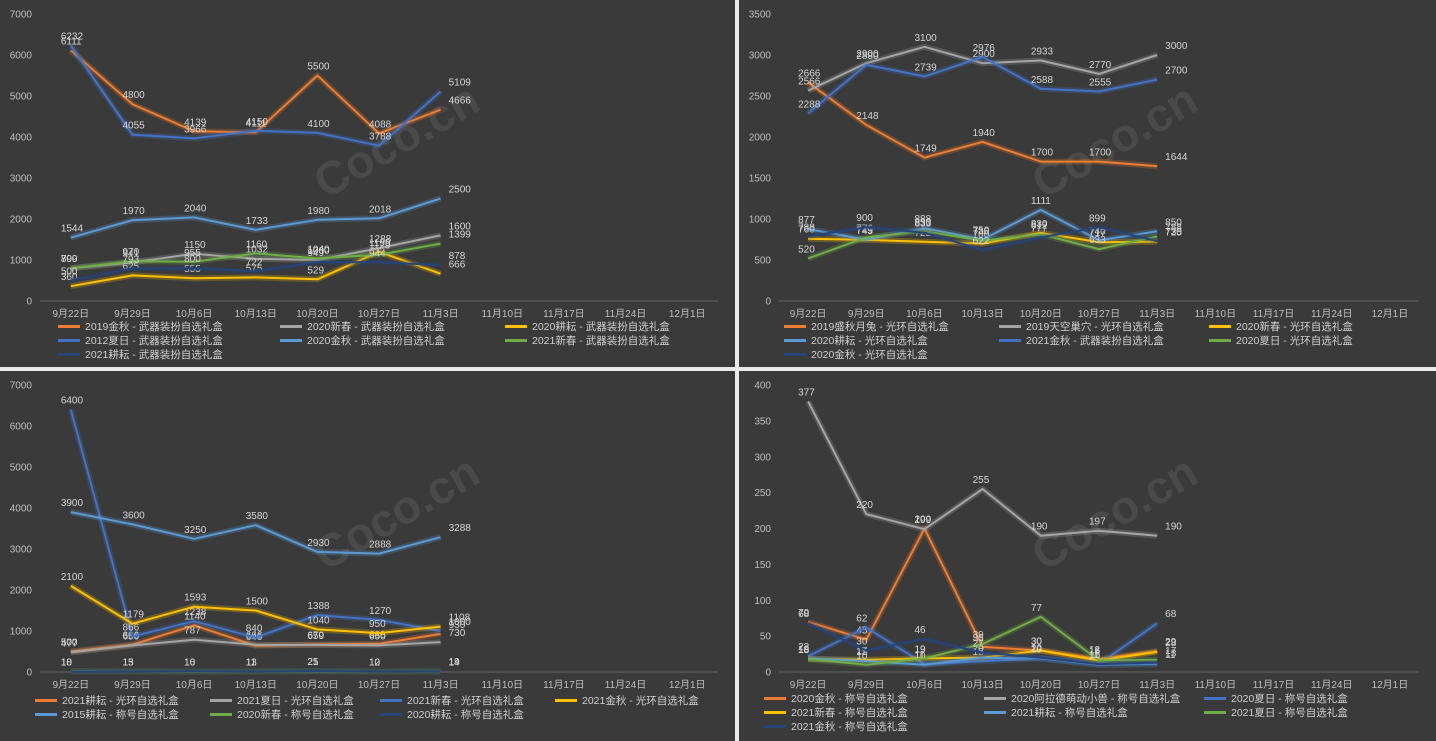 The width and height of the screenshot is (1436, 741). What do you see at coordinates (503, 685) in the screenshot?
I see `x-tick-label: 11月10日` at bounding box center [503, 685].